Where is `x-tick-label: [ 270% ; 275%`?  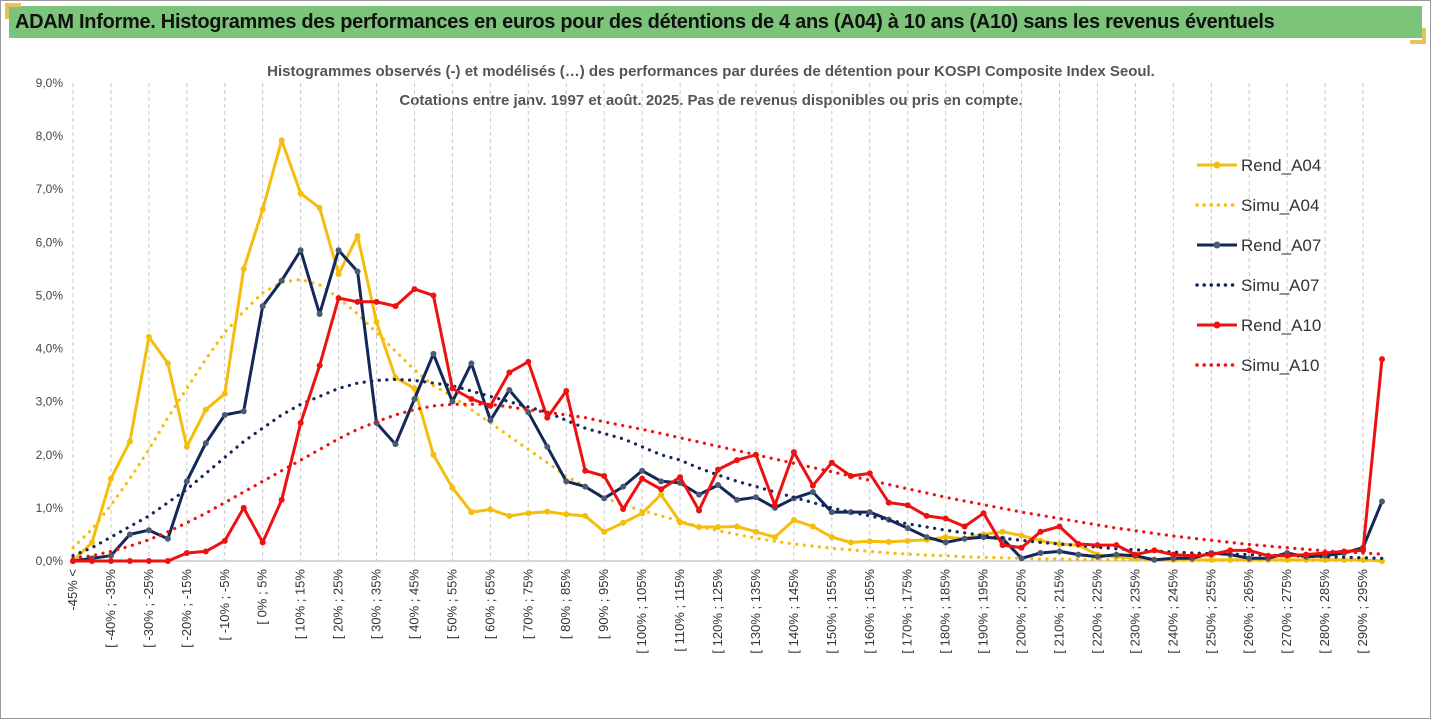 x-tick-label: [ 270% ; 275% is located at coordinates (1286, 611).